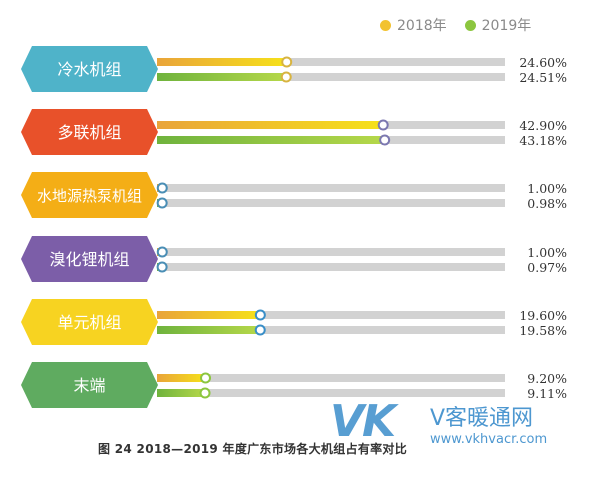  I want to click on category-label-5: 末端, so click(89, 385).